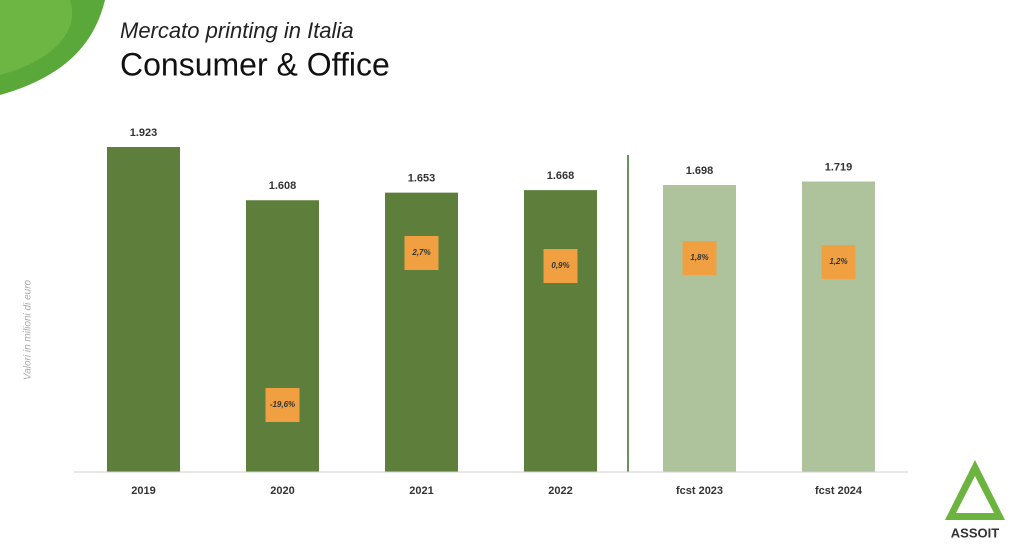 This screenshot has height=559, width=1024. I want to click on x-tick-label: 2019, so click(143, 491).